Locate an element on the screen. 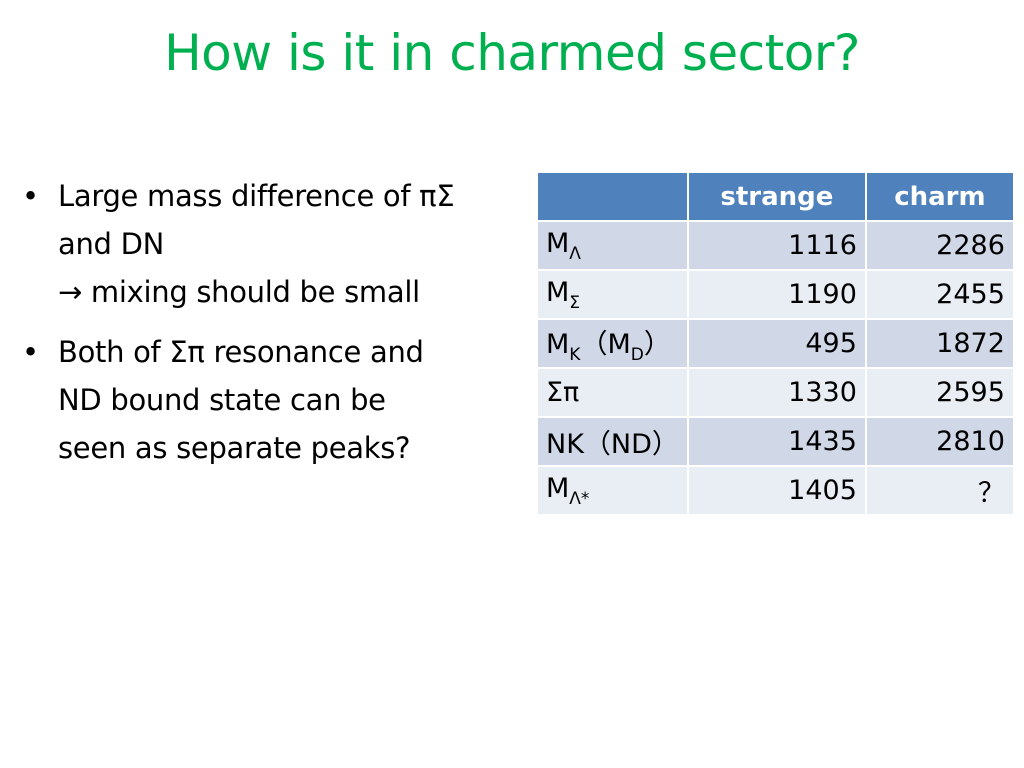 The height and width of the screenshot is (768, 1024). table-row: MK（MD） 495 1872 is located at coordinates (775, 343).